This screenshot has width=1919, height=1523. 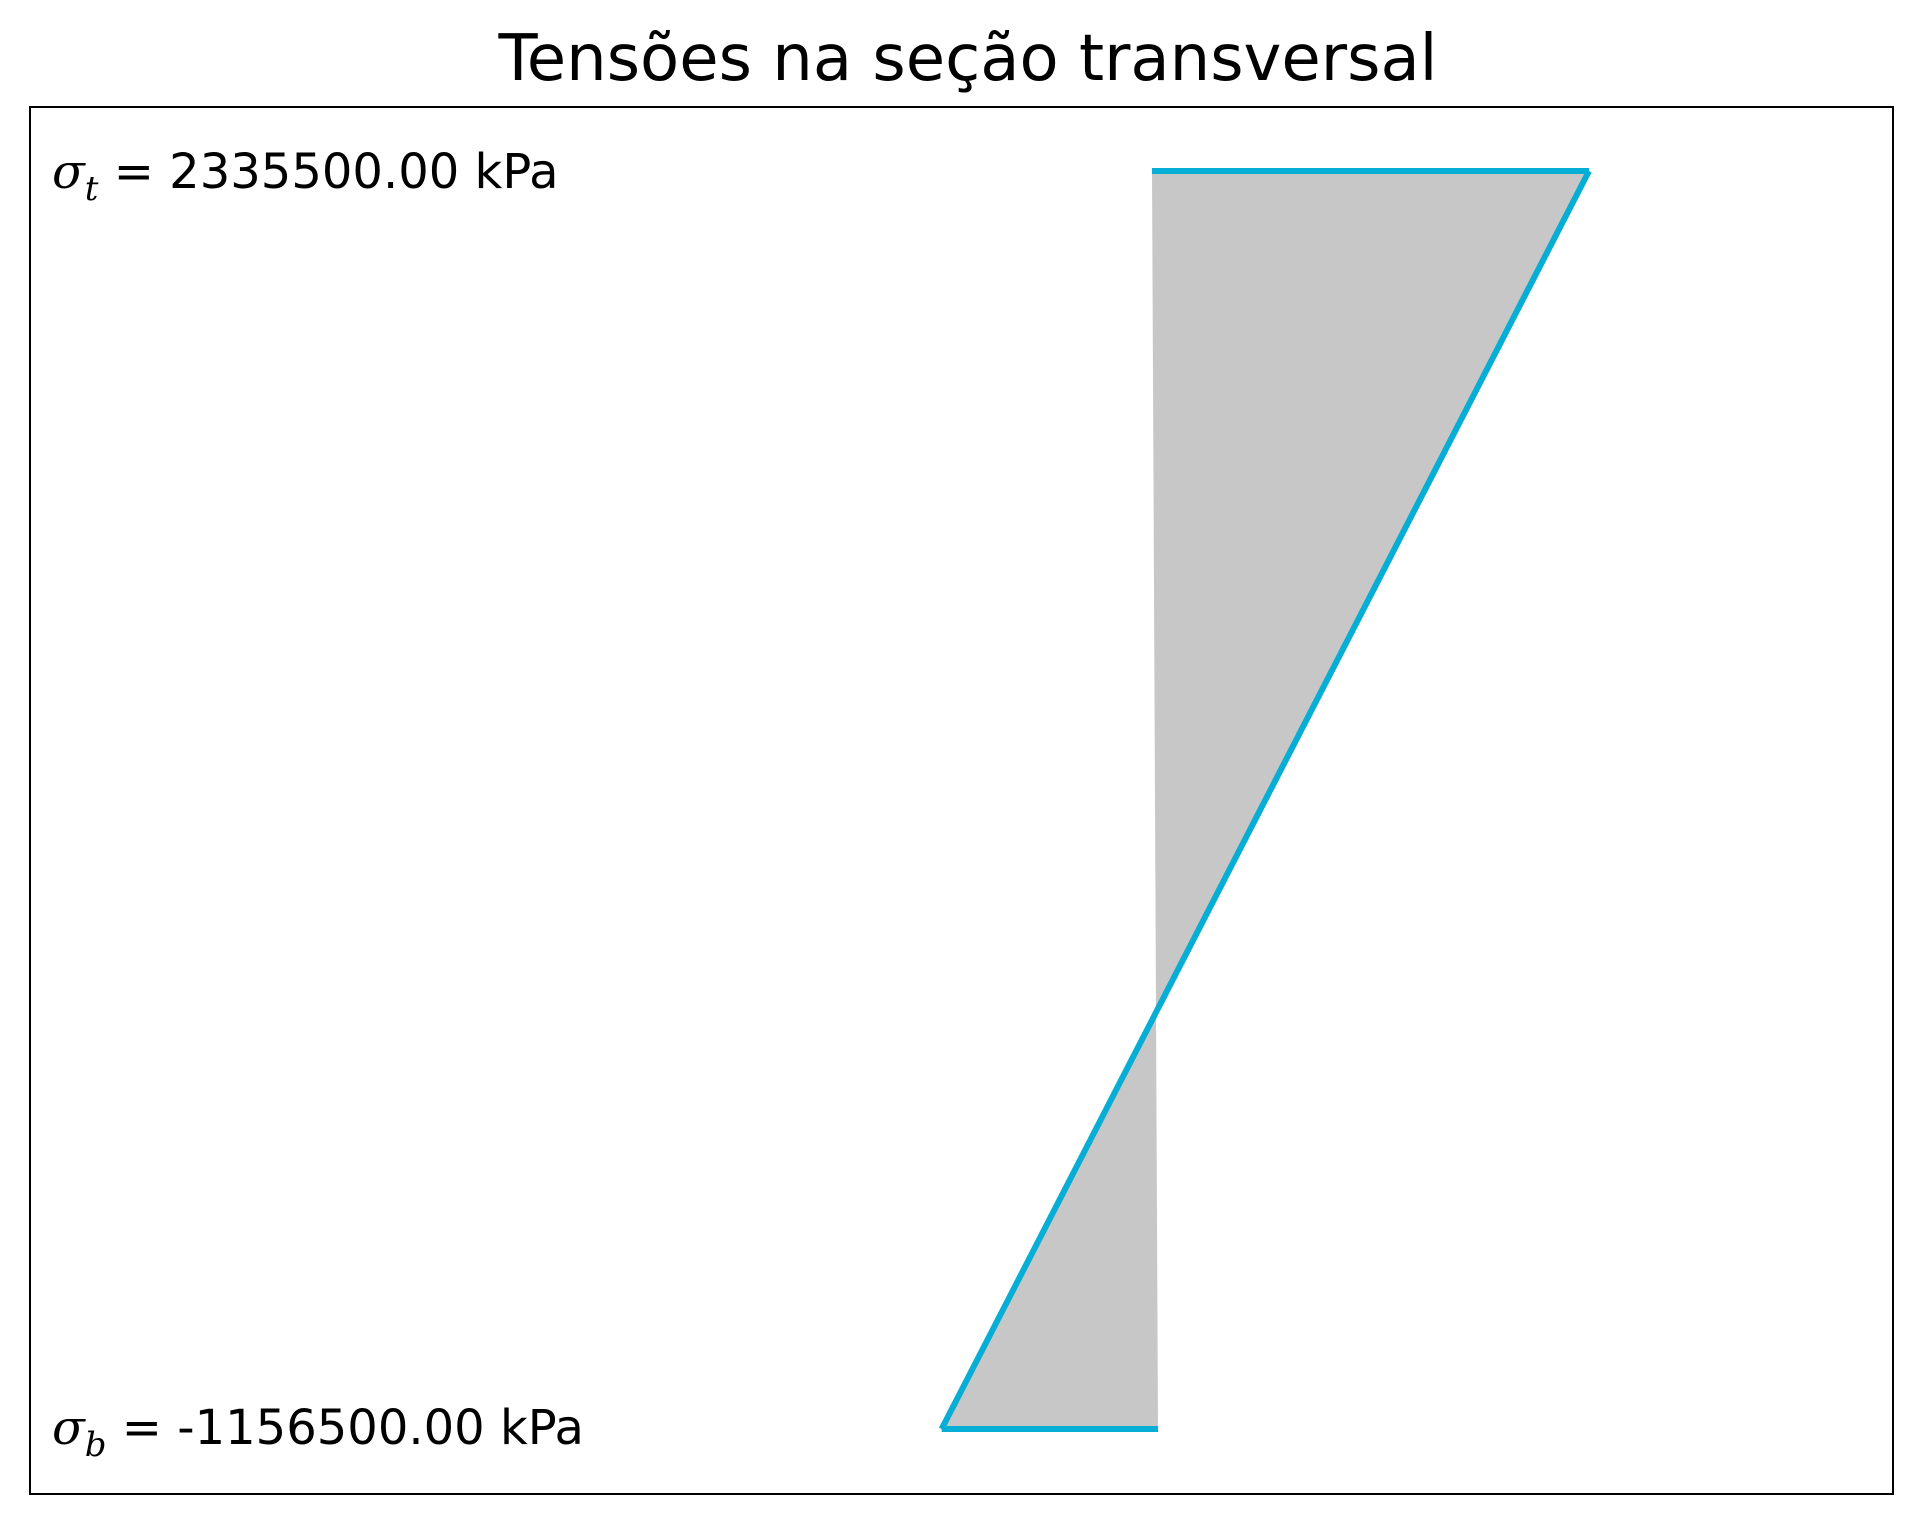 What do you see at coordinates (363, 172) in the screenshot?
I see `top-stress-value: 2335500.00 kPa` at bounding box center [363, 172].